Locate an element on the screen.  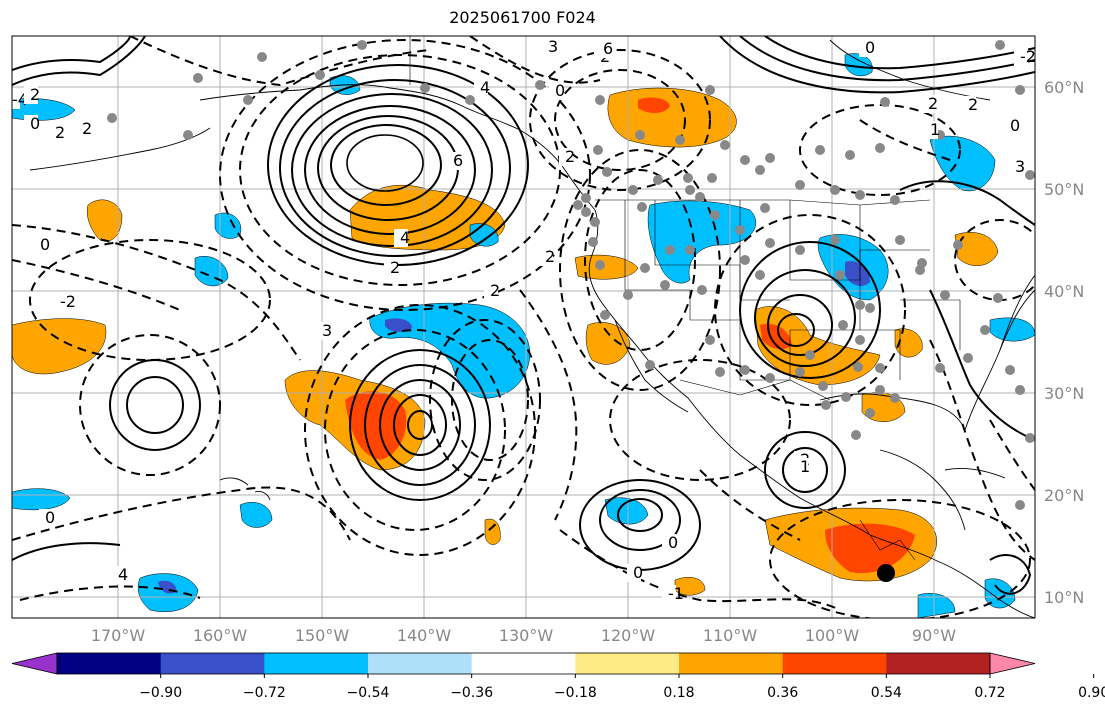
coast-cuba is located at coordinates (975, 473).